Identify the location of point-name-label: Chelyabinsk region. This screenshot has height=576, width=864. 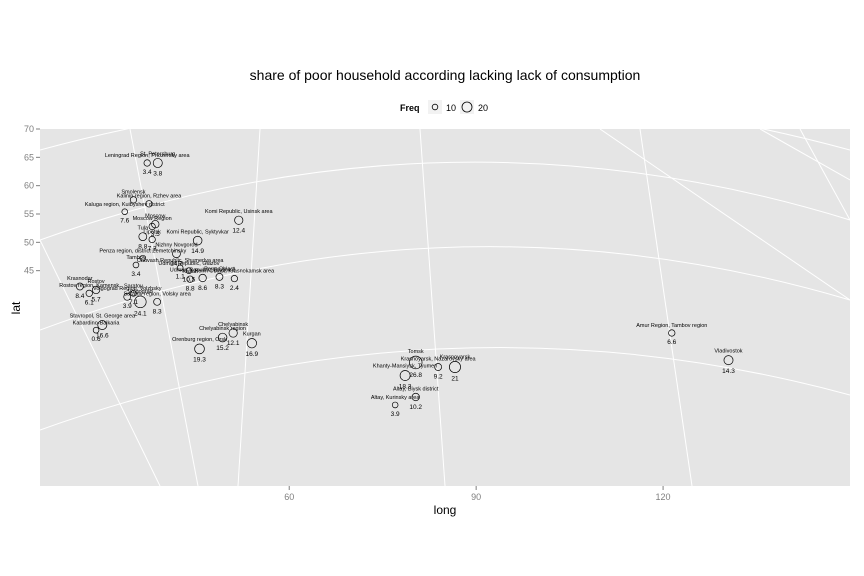
(222, 329).